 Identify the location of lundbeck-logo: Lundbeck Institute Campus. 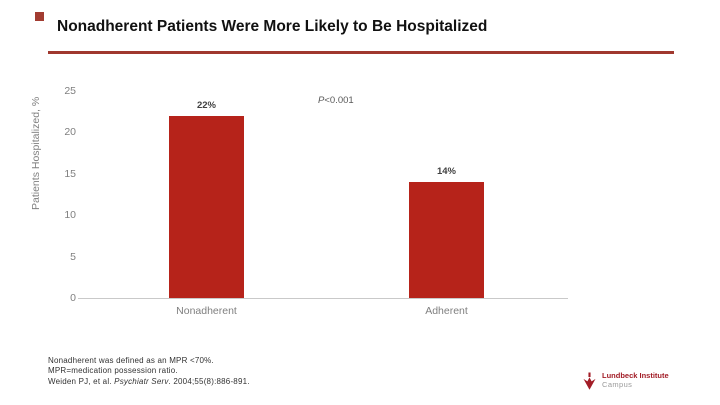
(625, 381).